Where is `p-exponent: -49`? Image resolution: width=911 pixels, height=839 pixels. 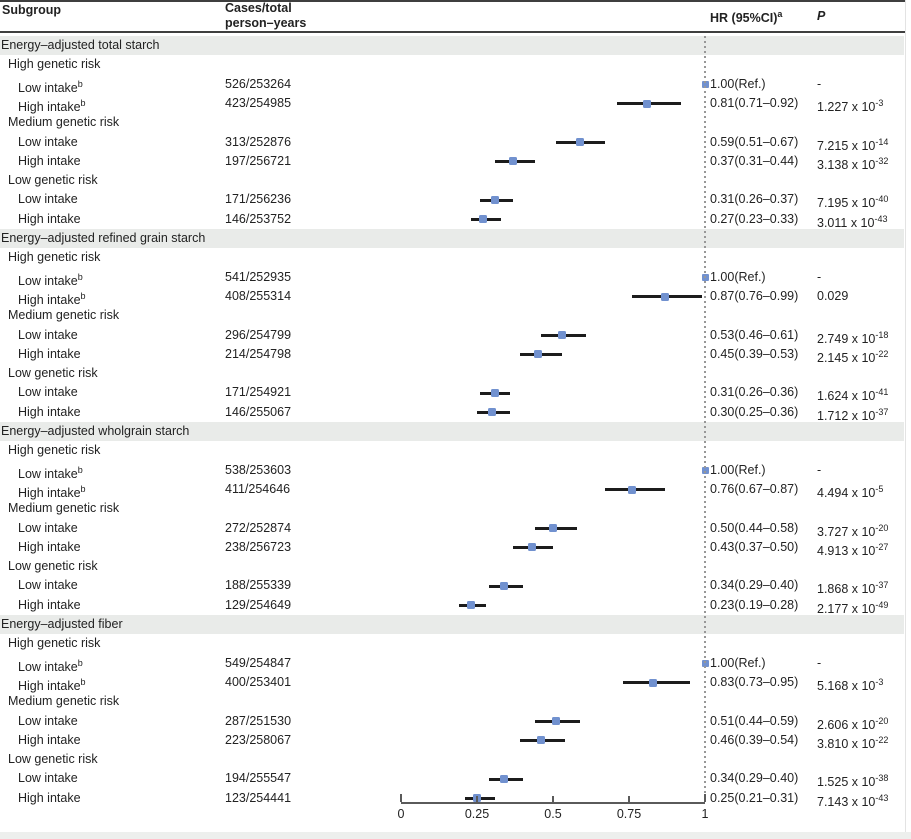
p-exponent: -49 is located at coordinates (882, 604).